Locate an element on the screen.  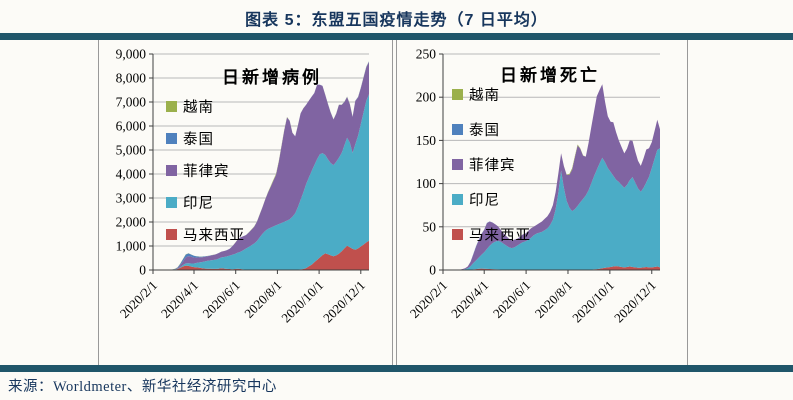
y-axis-label: 7,000 is located at coordinates (131, 102).